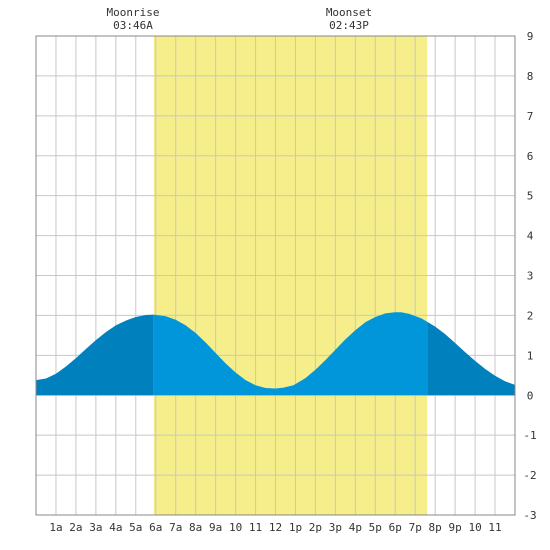 The width and height of the screenshot is (550, 550). Describe the element at coordinates (375, 527) in the screenshot. I see `x-tick-label: 5p` at that location.